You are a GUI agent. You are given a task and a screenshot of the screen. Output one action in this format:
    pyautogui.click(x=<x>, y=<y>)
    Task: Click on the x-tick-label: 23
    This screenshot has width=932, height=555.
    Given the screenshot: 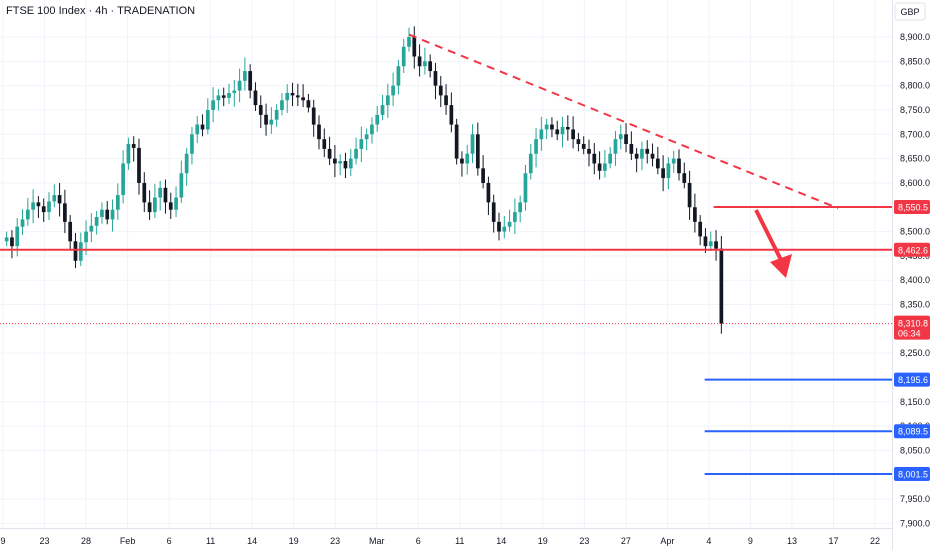 What is the action you would take?
    pyautogui.click(x=584, y=541)
    